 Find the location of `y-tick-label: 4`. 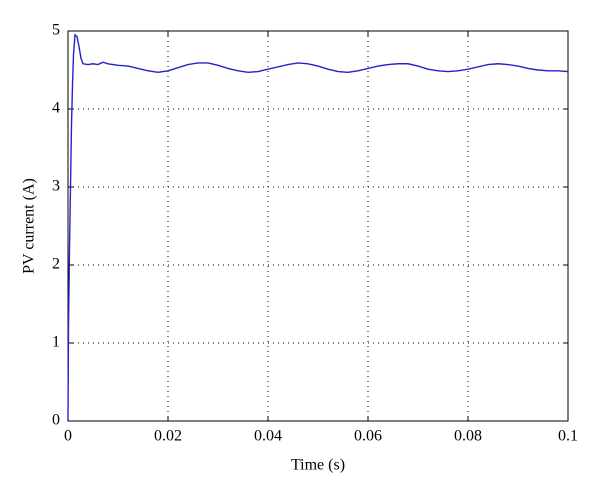

y-tick-label: 4 is located at coordinates (56, 108).